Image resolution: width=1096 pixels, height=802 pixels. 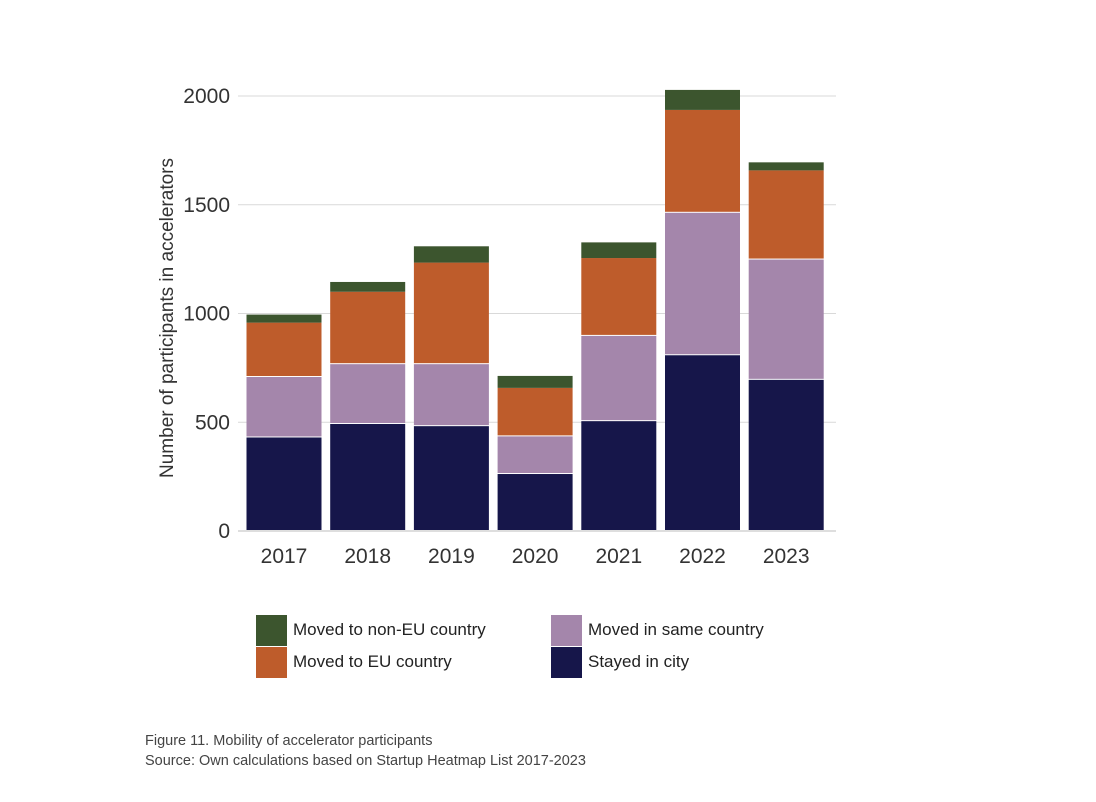 I want to click on legend-swatch-eu, so click(x=271, y=662).